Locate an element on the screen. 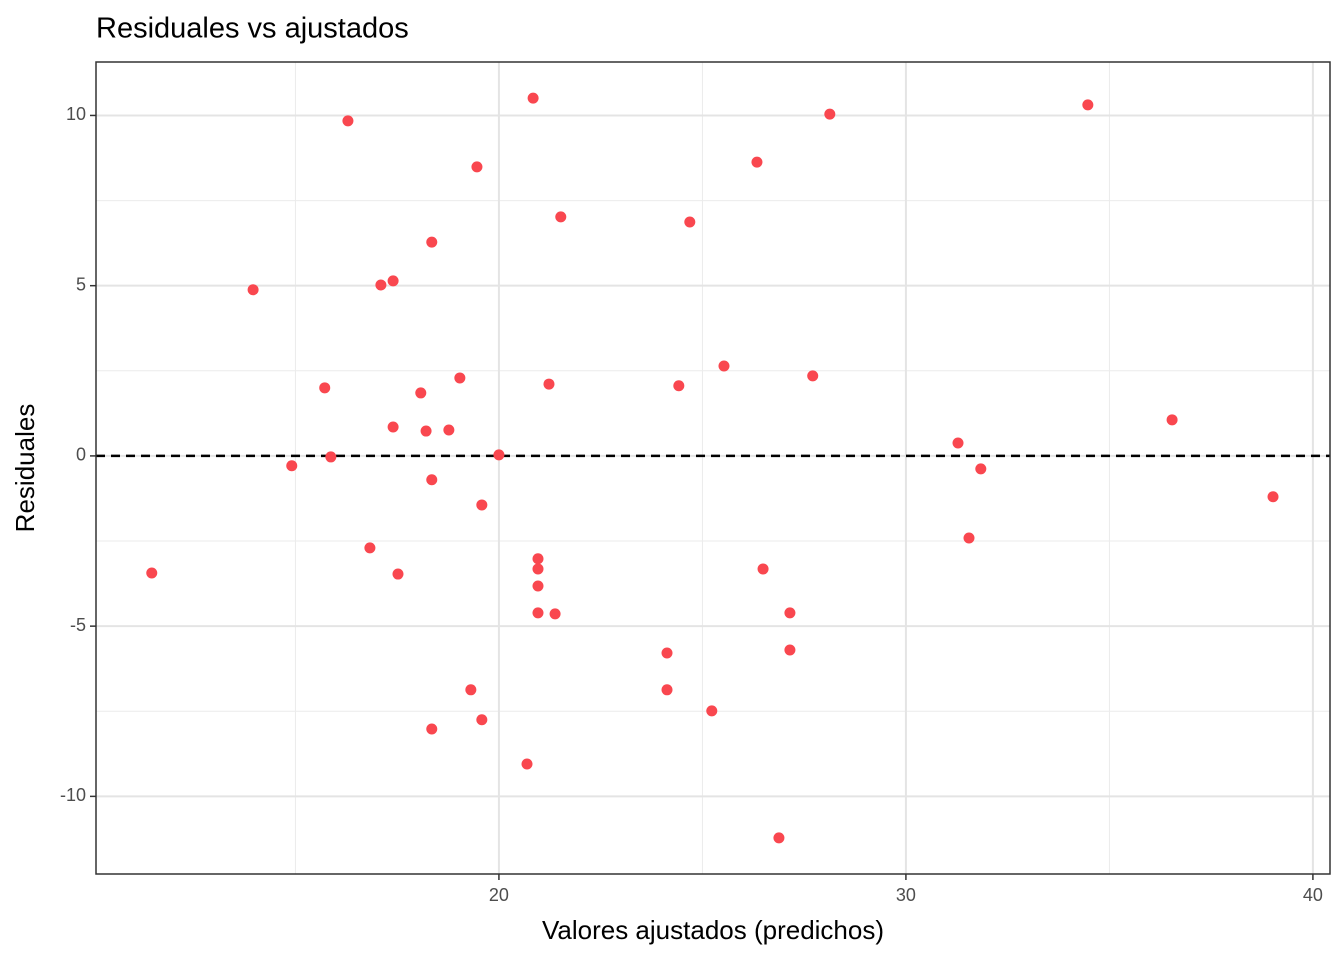 This screenshot has height=960, width=1344. y-tick-label: -10 is located at coordinates (73, 795).